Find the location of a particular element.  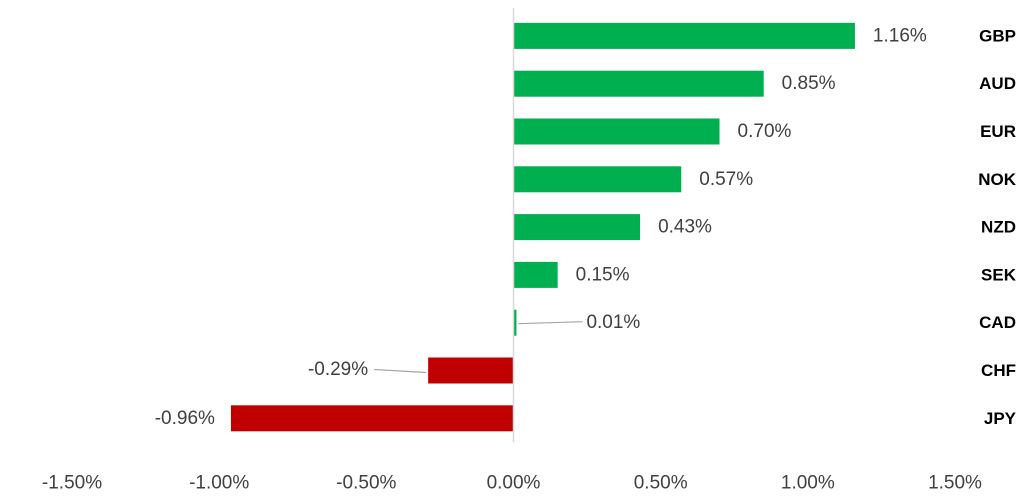

x-axis-tick-labels: -1.50% -1.00% -0.50% 0.00% 0.50% 1.00% 1.50% is located at coordinates (512, 483).